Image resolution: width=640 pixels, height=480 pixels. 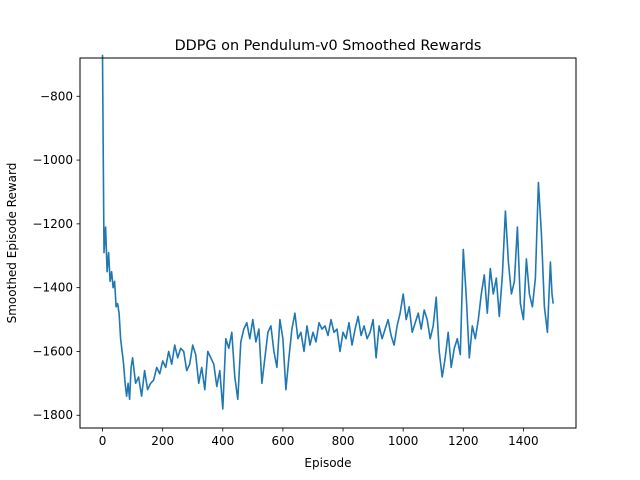 What do you see at coordinates (328, 46) in the screenshot?
I see `chart-title: DDPG on Pendulum-v0 Smoothed Rewards` at bounding box center [328, 46].